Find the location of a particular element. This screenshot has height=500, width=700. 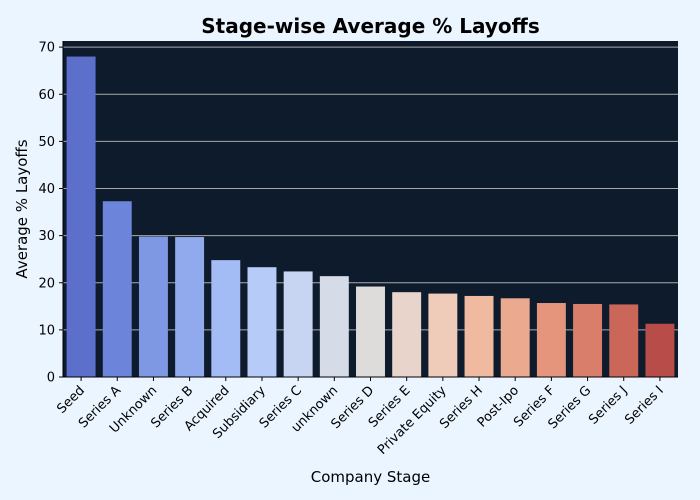

y-tick-label: 20 is located at coordinates (46, 283).